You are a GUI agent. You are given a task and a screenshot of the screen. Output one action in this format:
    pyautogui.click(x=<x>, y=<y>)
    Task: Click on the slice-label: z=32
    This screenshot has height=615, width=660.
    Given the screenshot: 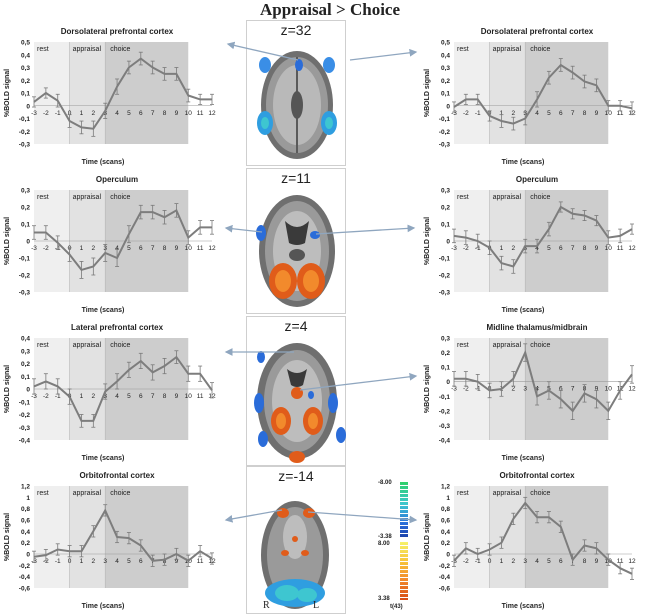 What is the action you would take?
    pyautogui.click(x=296, y=30)
    